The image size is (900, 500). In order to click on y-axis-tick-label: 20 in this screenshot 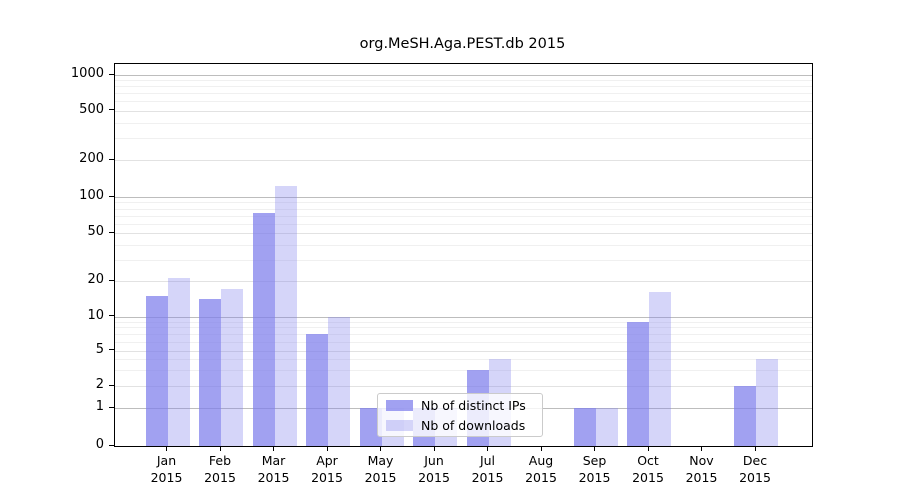, I will do `click(95, 279)`.